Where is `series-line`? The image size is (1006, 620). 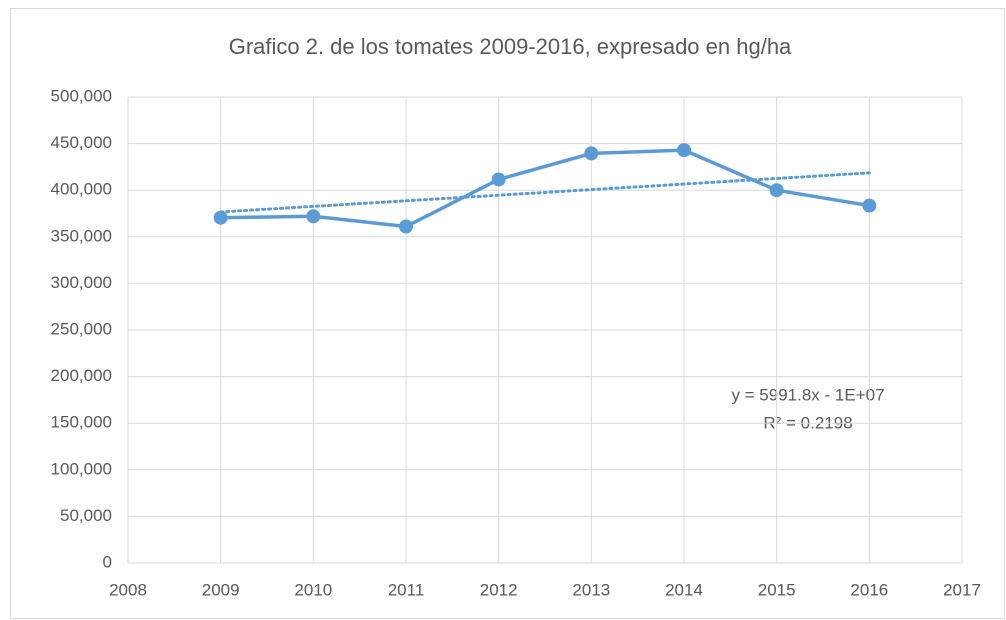 series-line is located at coordinates (545, 188).